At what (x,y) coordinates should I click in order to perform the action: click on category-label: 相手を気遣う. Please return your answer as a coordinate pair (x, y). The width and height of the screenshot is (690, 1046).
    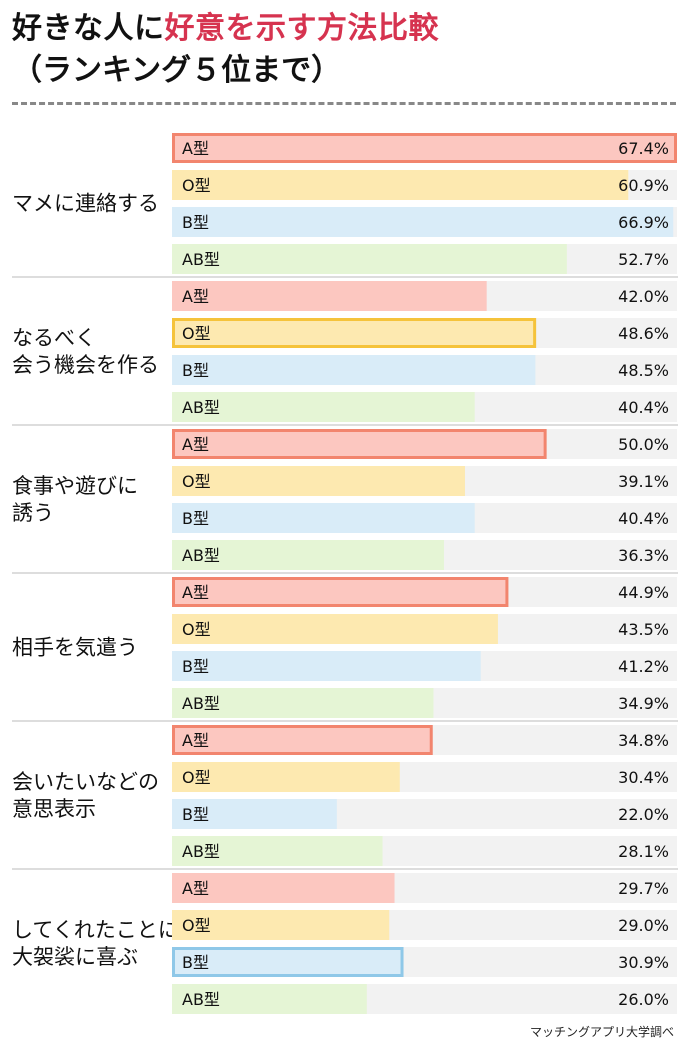
    Looking at the image, I should click on (75, 648).